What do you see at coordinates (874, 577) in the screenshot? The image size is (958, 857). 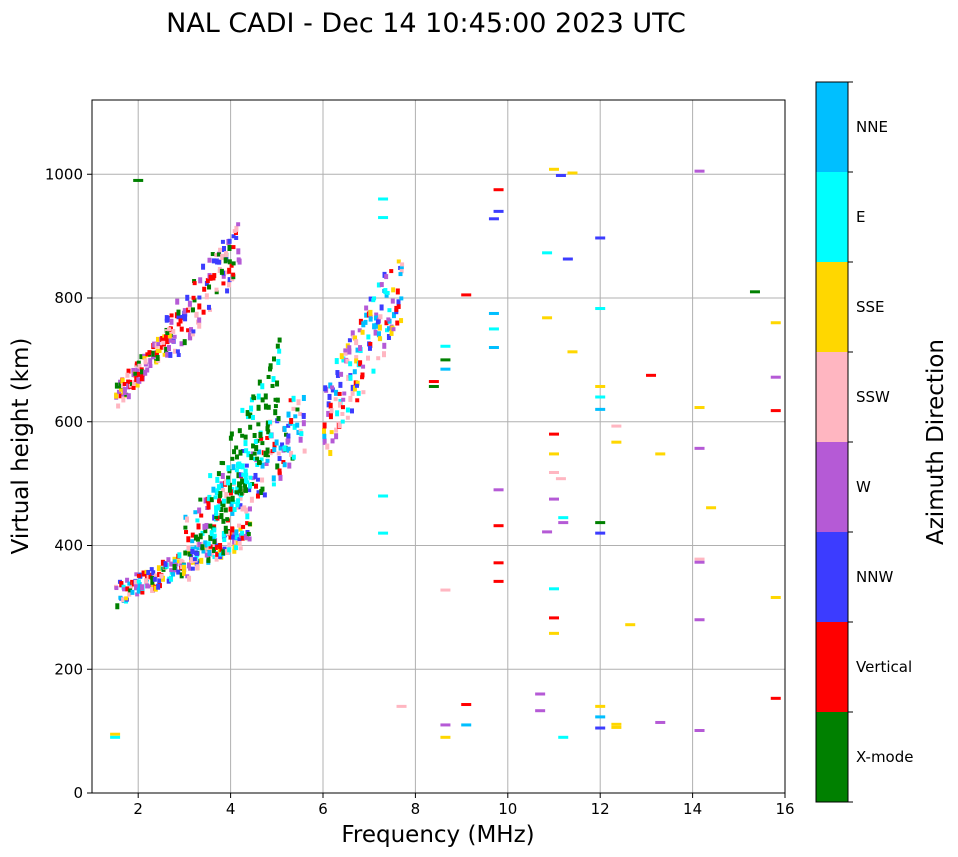 I see `colorbar-label-nnw: NNW` at bounding box center [874, 577].